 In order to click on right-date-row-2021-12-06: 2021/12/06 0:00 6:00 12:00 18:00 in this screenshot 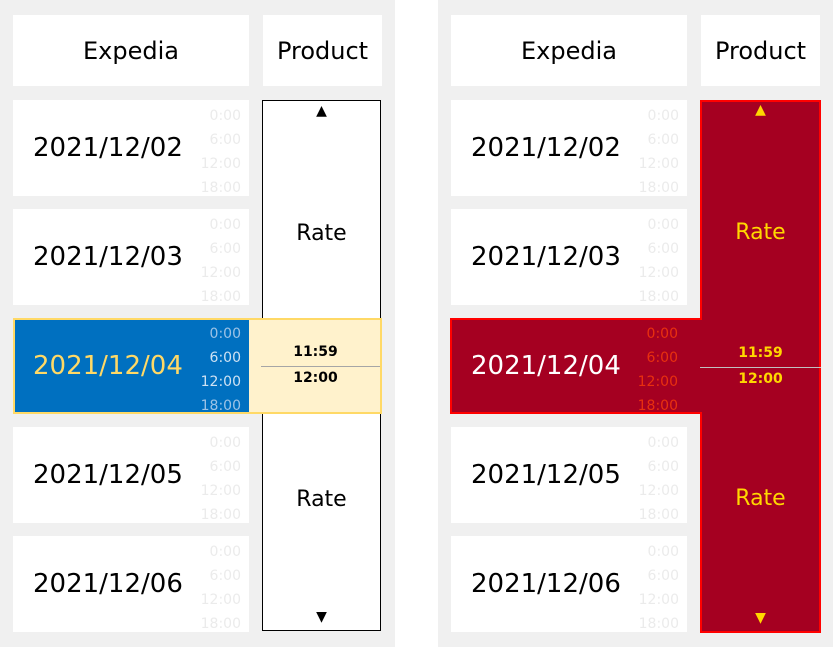, I will do `click(569, 584)`.